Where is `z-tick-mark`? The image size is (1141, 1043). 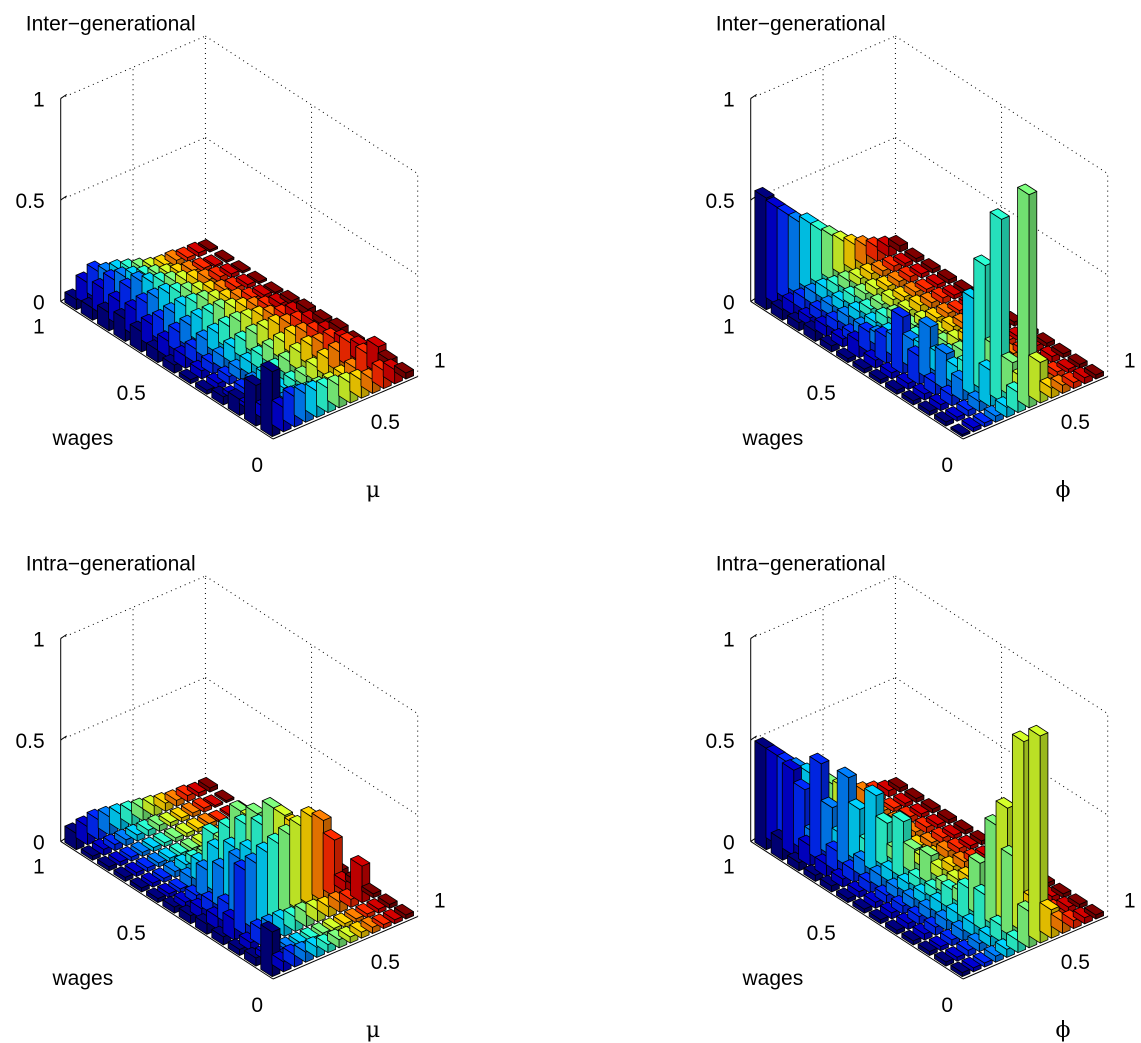
z-tick-mark is located at coordinates (63, 96).